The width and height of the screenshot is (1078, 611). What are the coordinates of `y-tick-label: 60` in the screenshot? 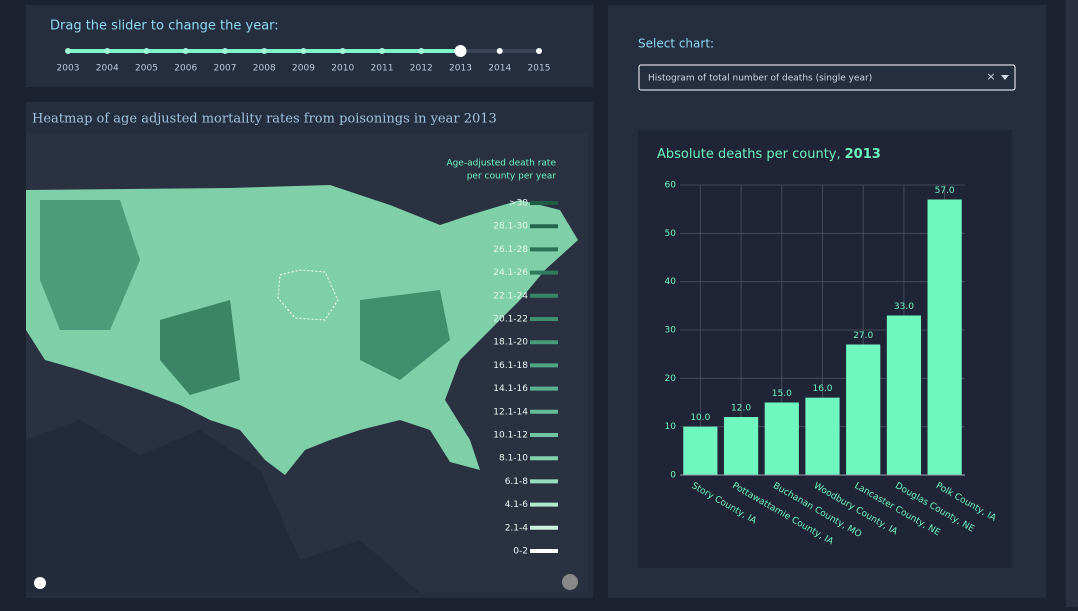 It's located at (671, 186).